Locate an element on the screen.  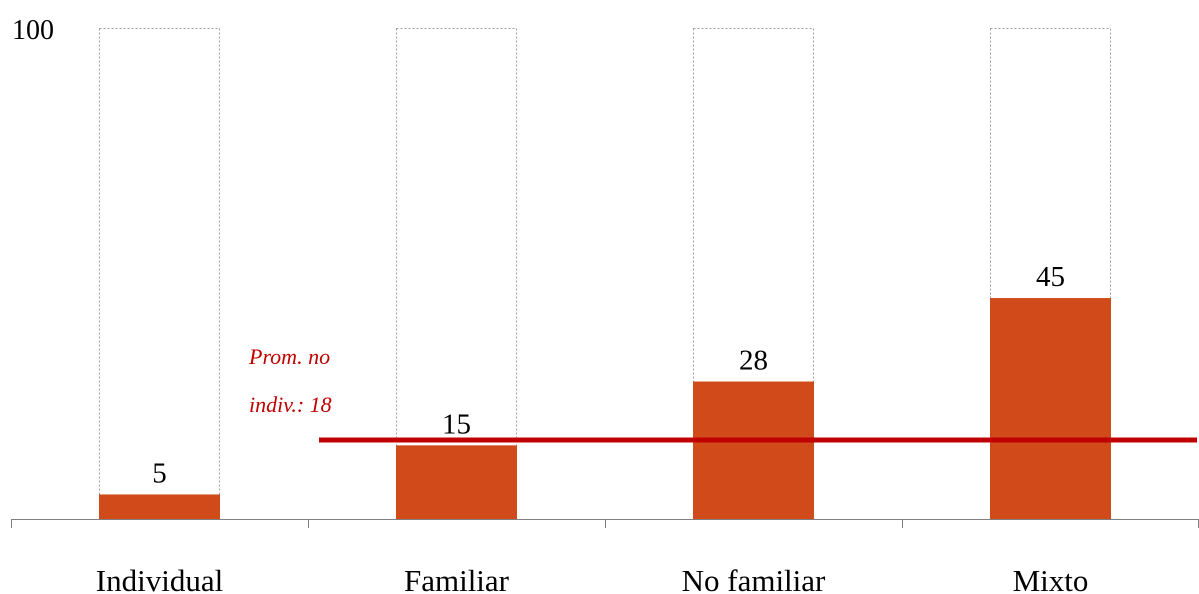
value-label-3: 45 is located at coordinates (1050, 277).